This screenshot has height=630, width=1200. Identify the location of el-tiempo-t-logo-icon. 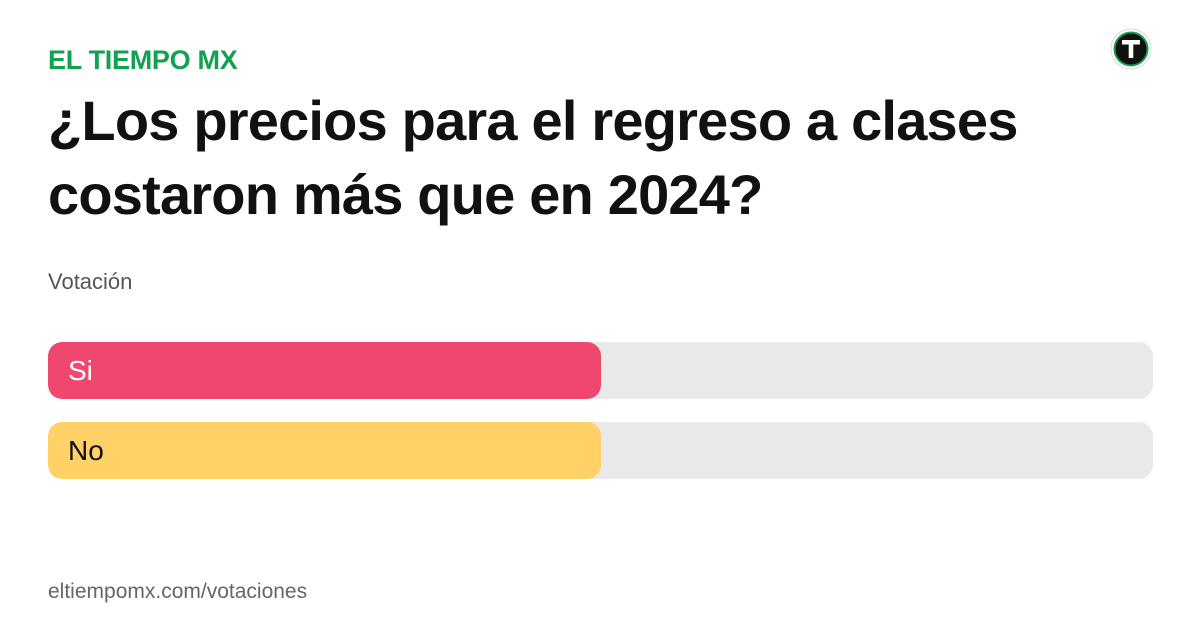
(1131, 49).